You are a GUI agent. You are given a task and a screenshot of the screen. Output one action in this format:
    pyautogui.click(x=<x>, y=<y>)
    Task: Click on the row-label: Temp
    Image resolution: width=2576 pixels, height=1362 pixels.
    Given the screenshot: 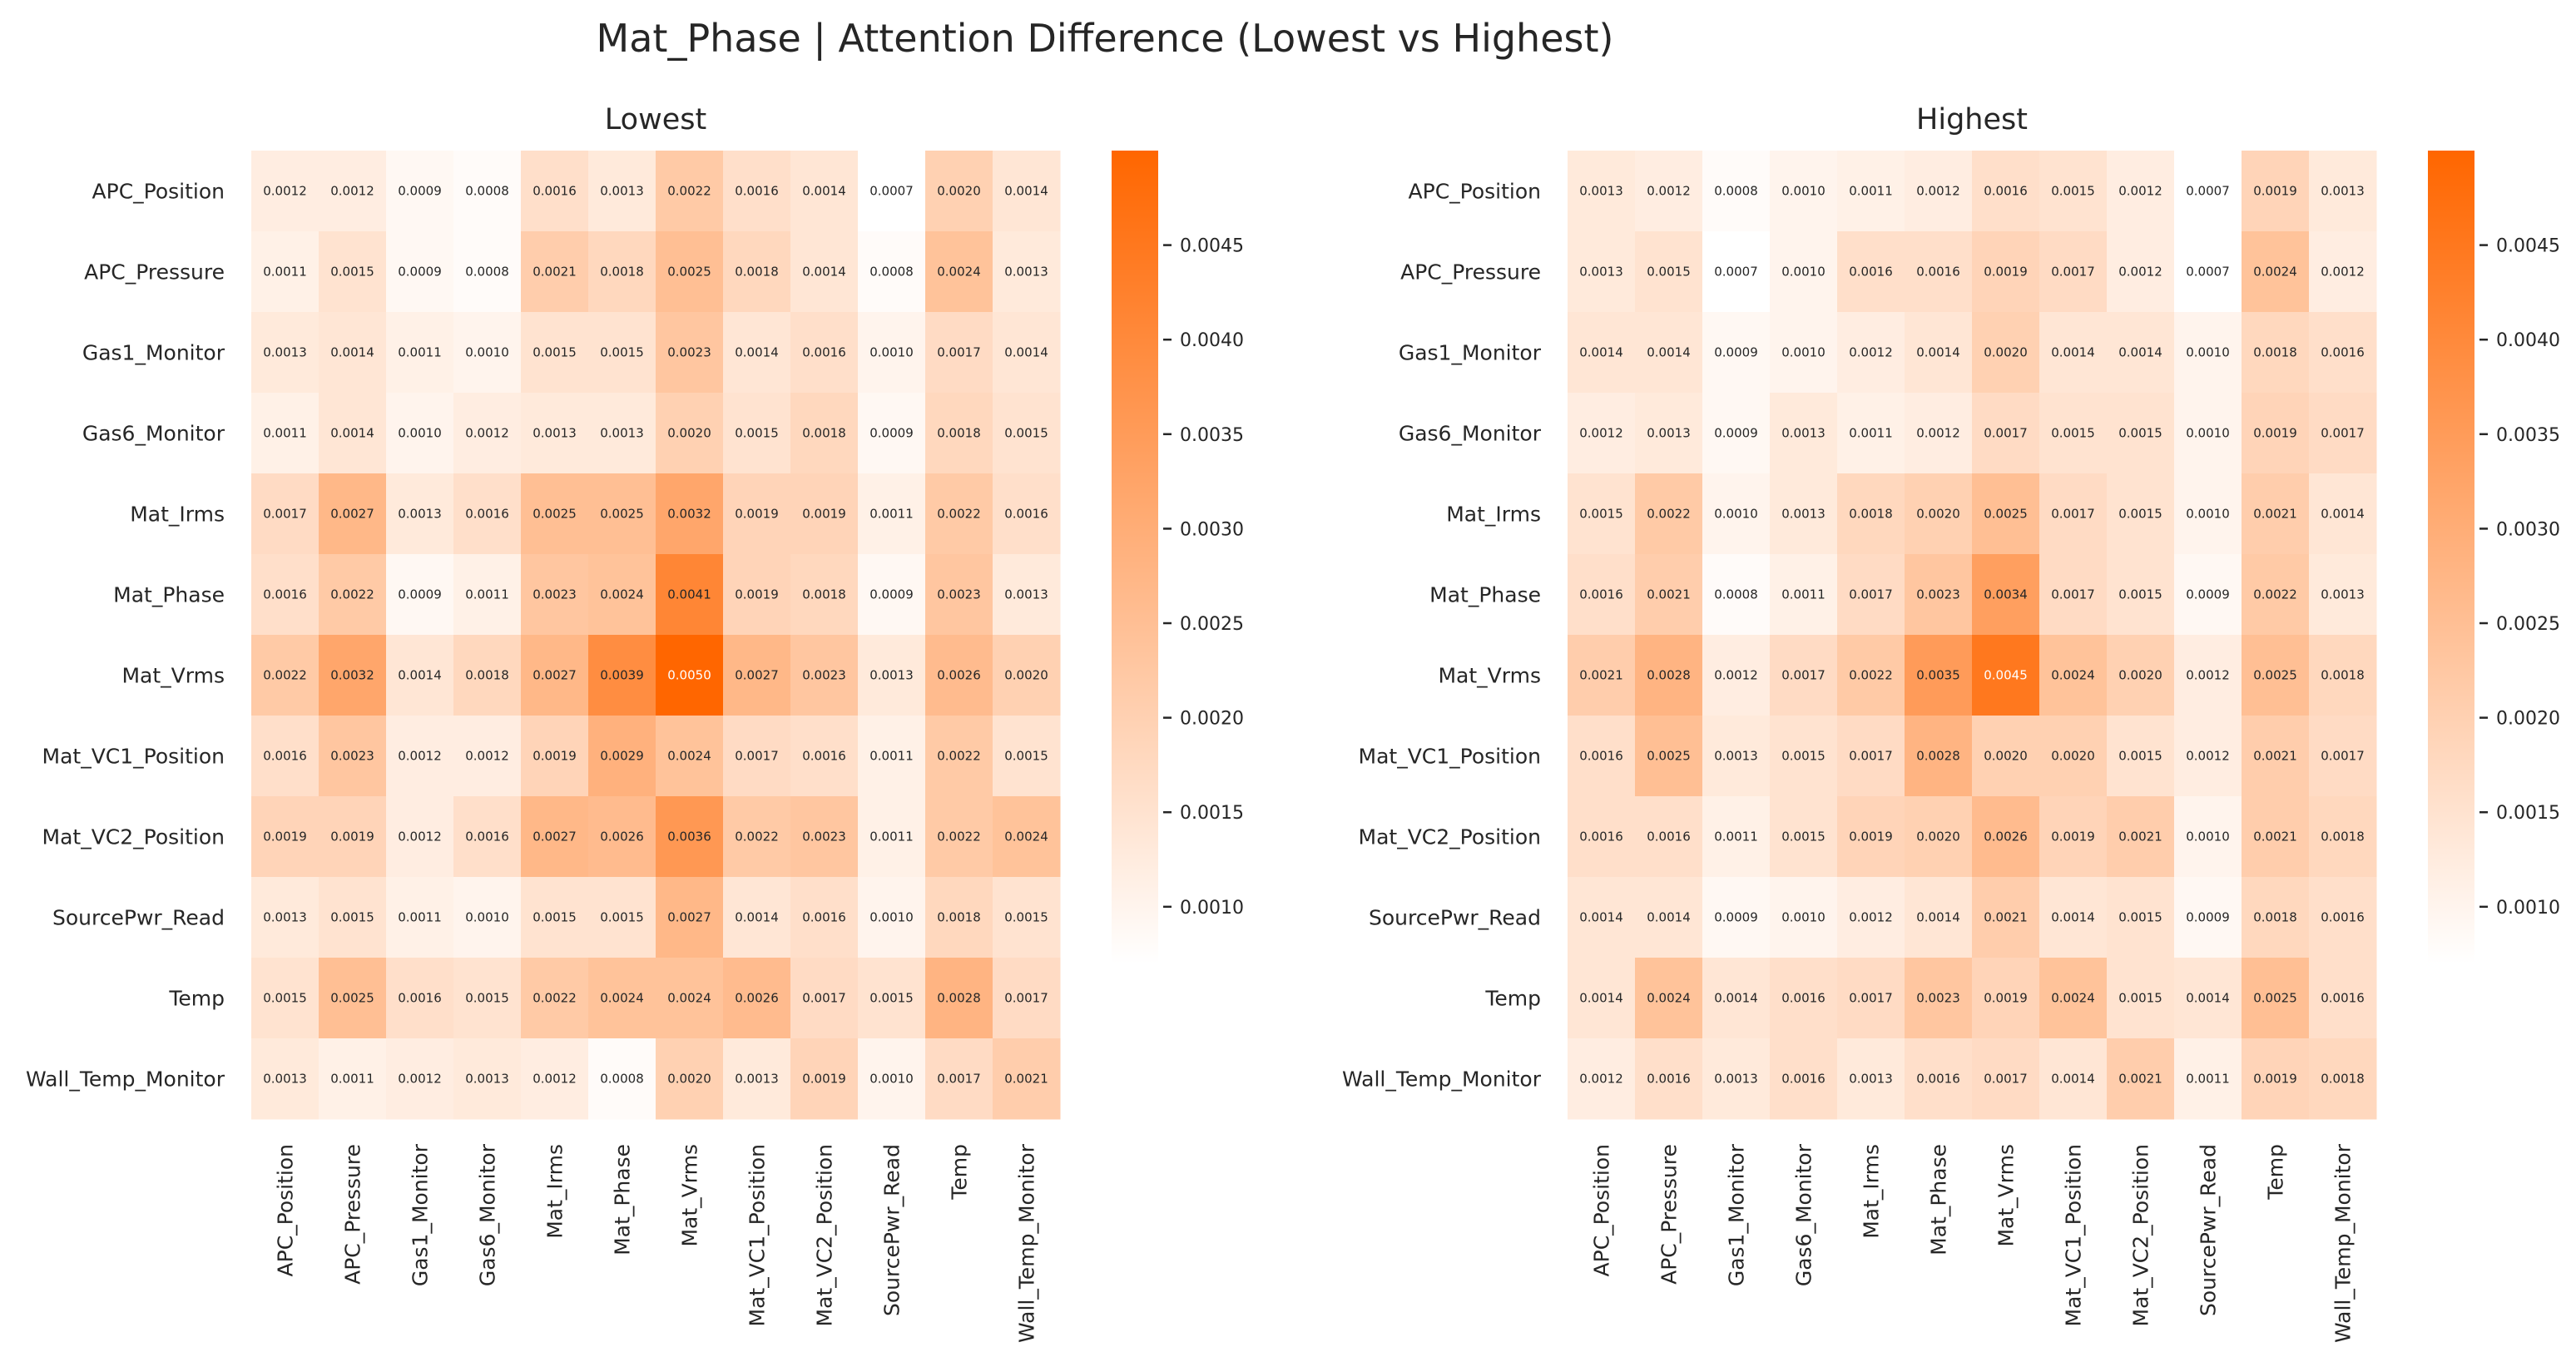 What is the action you would take?
    pyautogui.click(x=196, y=999)
    